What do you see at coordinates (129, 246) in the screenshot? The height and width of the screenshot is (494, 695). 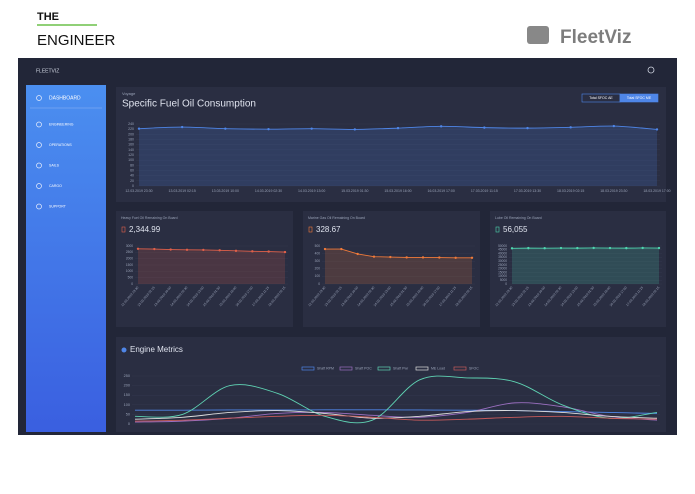 I see `y-tick-label: 3000` at bounding box center [129, 246].